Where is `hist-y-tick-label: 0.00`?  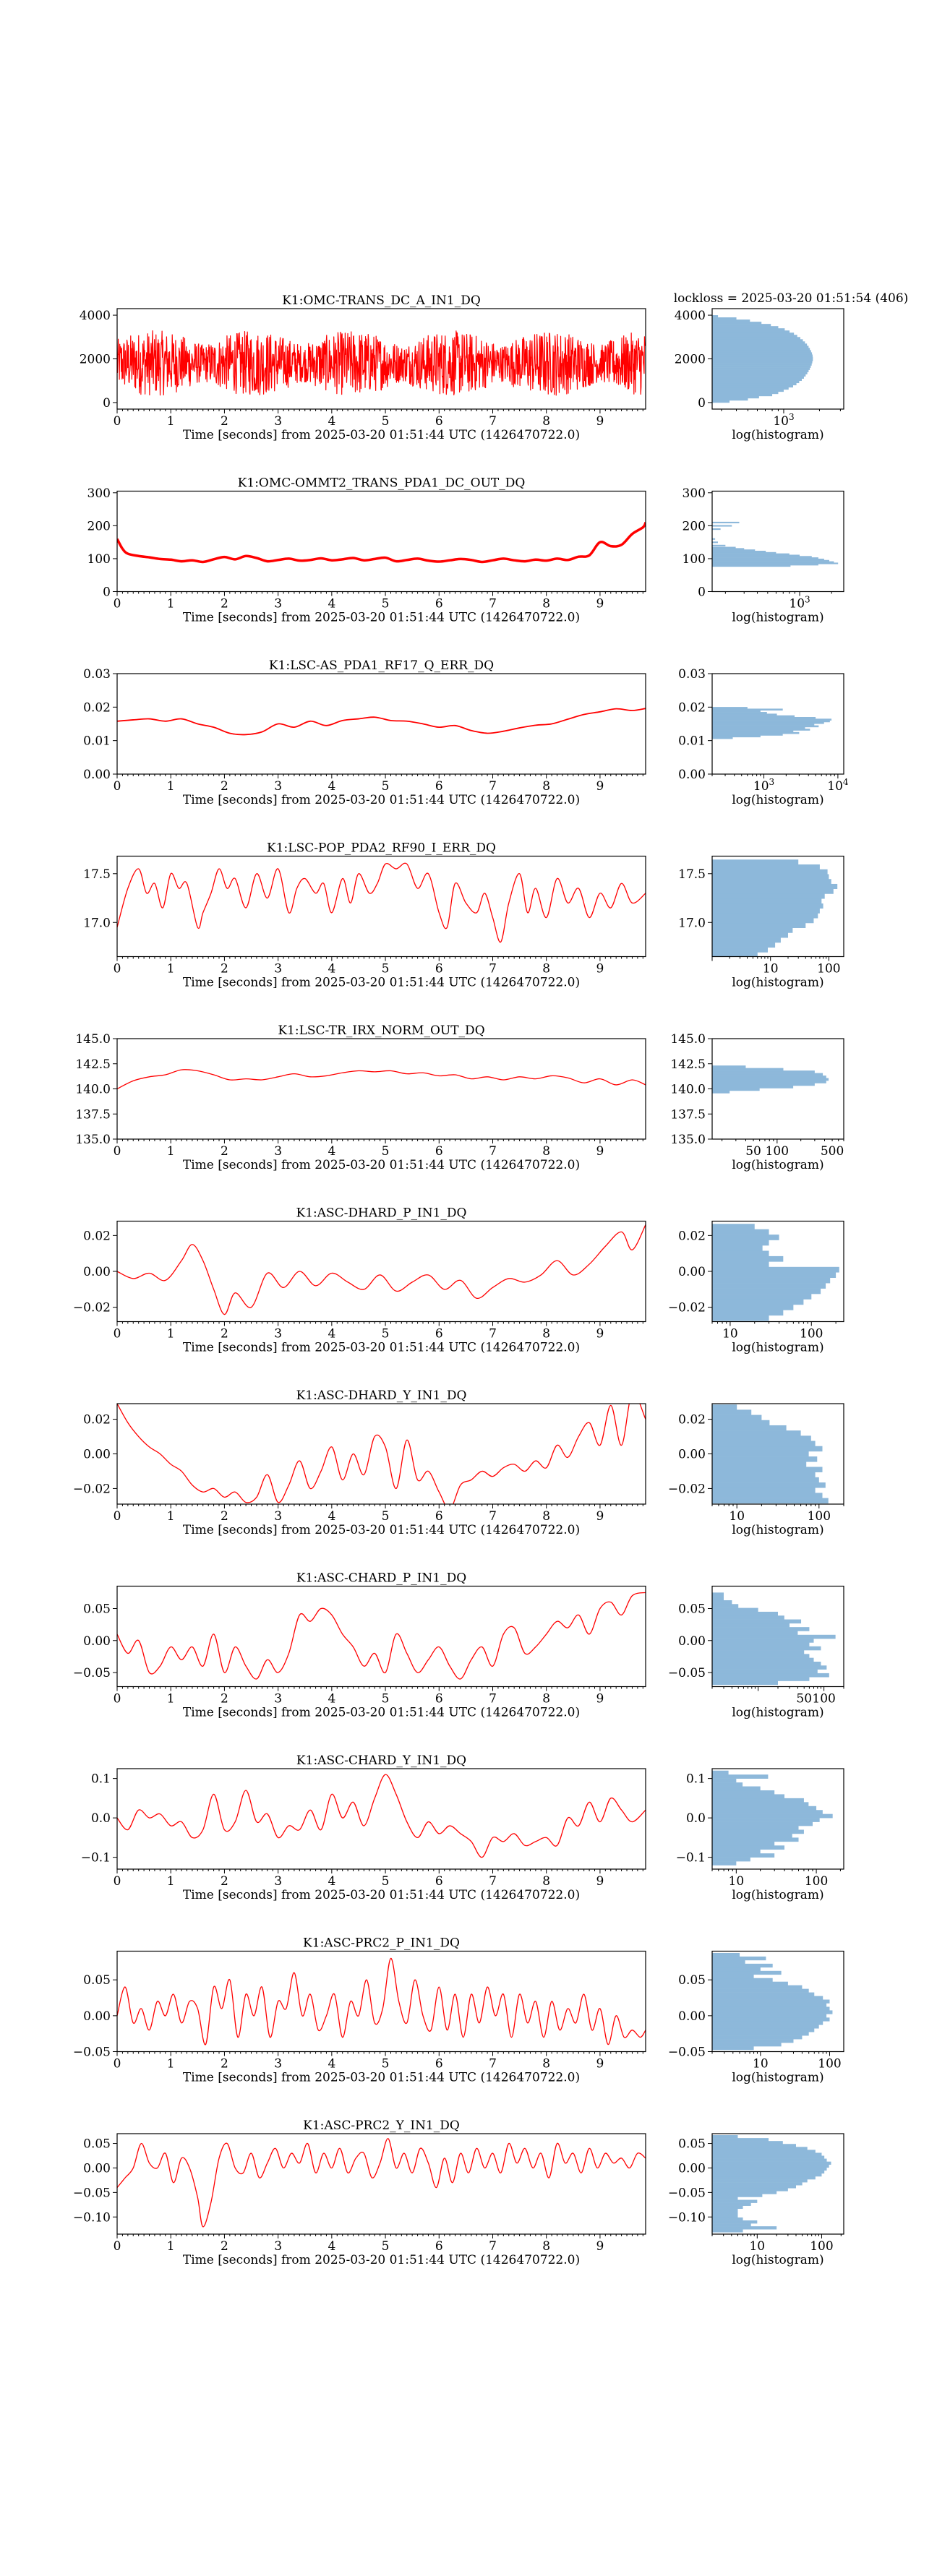 hist-y-tick-label: 0.00 is located at coordinates (692, 2168).